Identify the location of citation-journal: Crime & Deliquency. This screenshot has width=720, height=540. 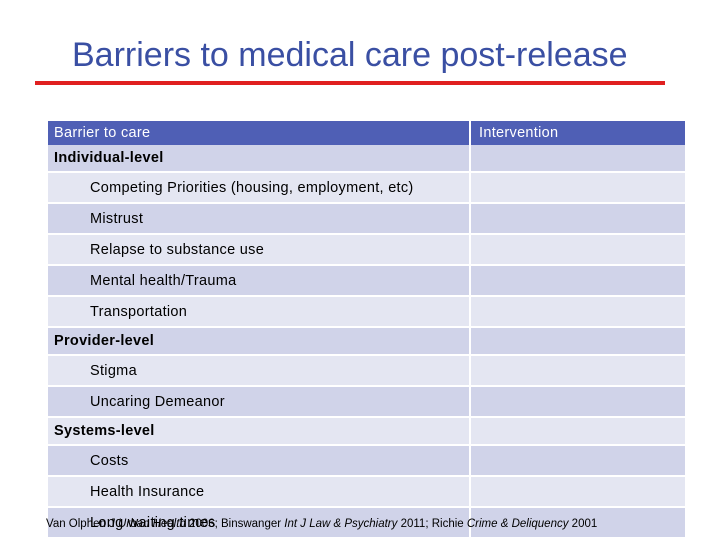
(517, 524).